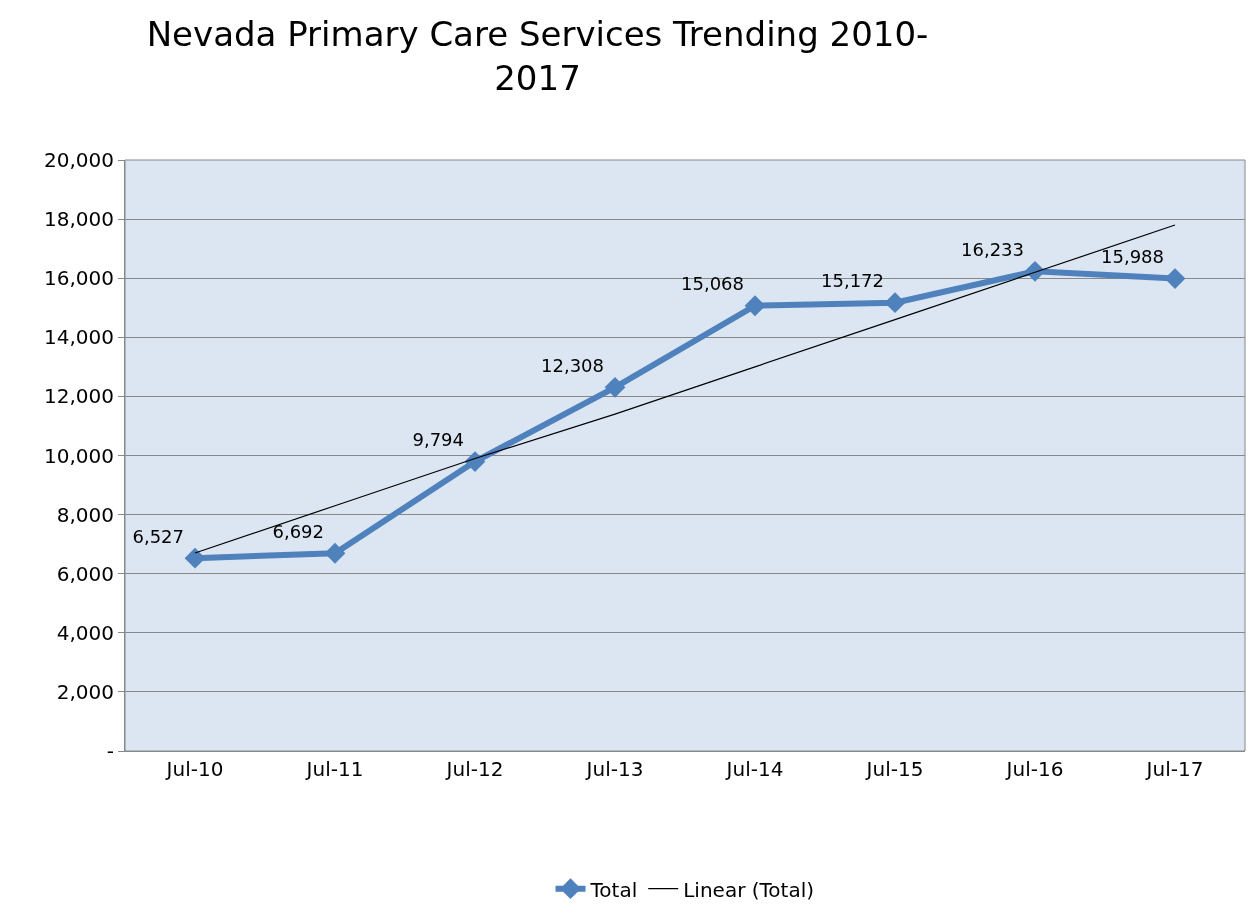 The width and height of the screenshot is (1250, 913). What do you see at coordinates (614, 769) in the screenshot?
I see `x-tick-label: Jul-13` at bounding box center [614, 769].